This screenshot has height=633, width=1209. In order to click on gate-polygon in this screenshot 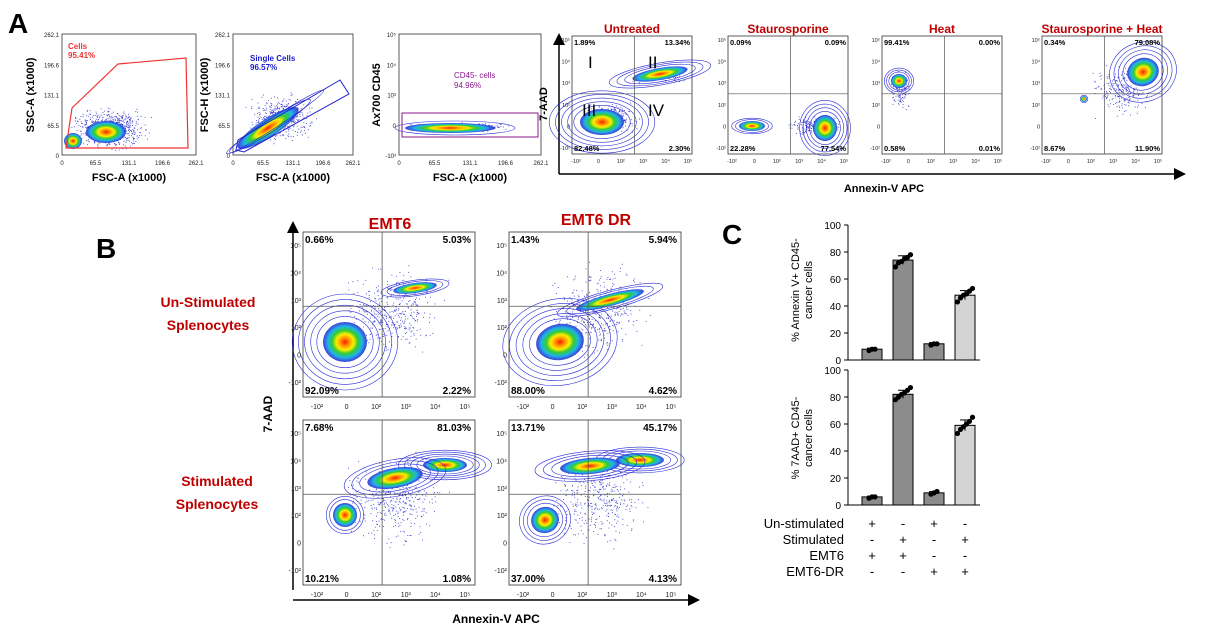, I will do `click(127, 103)`.